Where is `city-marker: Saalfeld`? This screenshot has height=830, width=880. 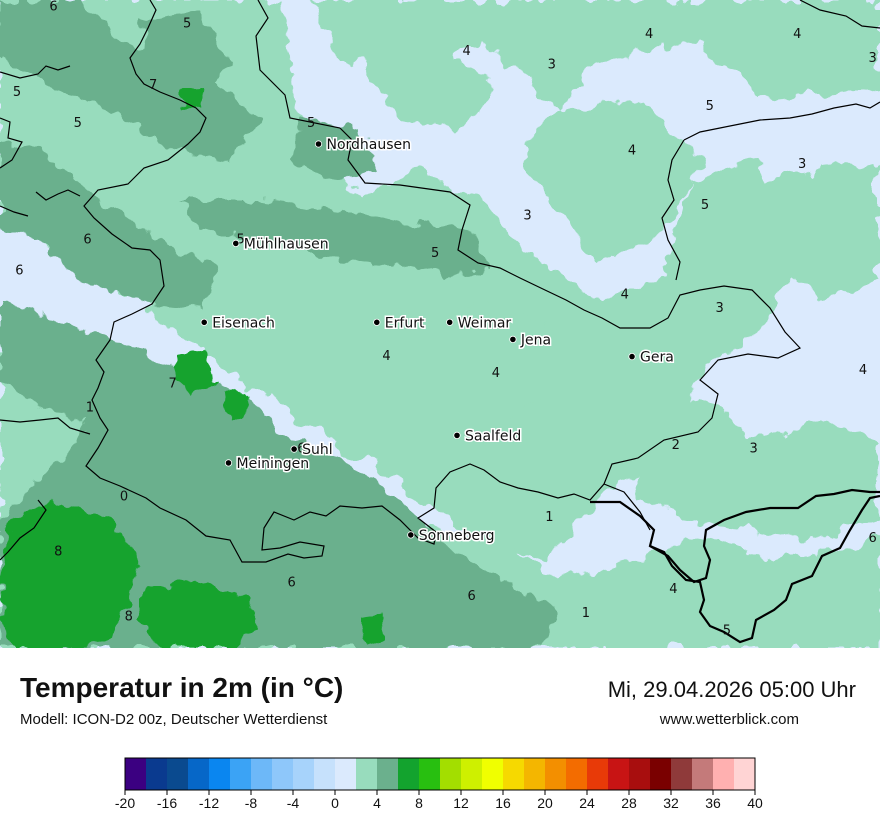 city-marker: Saalfeld is located at coordinates (488, 436).